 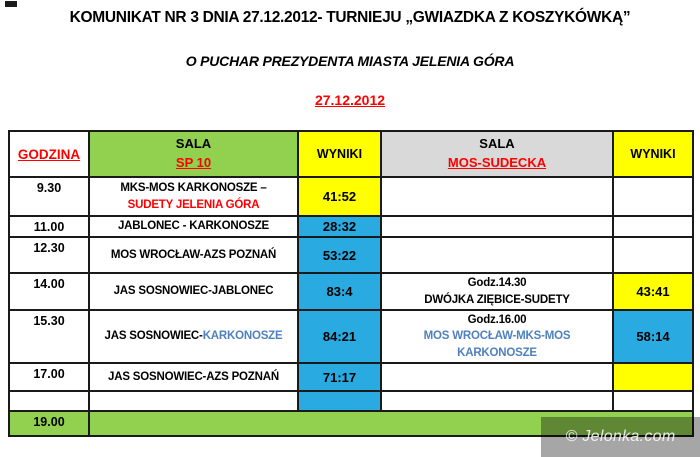 I want to click on corner-mark, so click(x=11, y=4).